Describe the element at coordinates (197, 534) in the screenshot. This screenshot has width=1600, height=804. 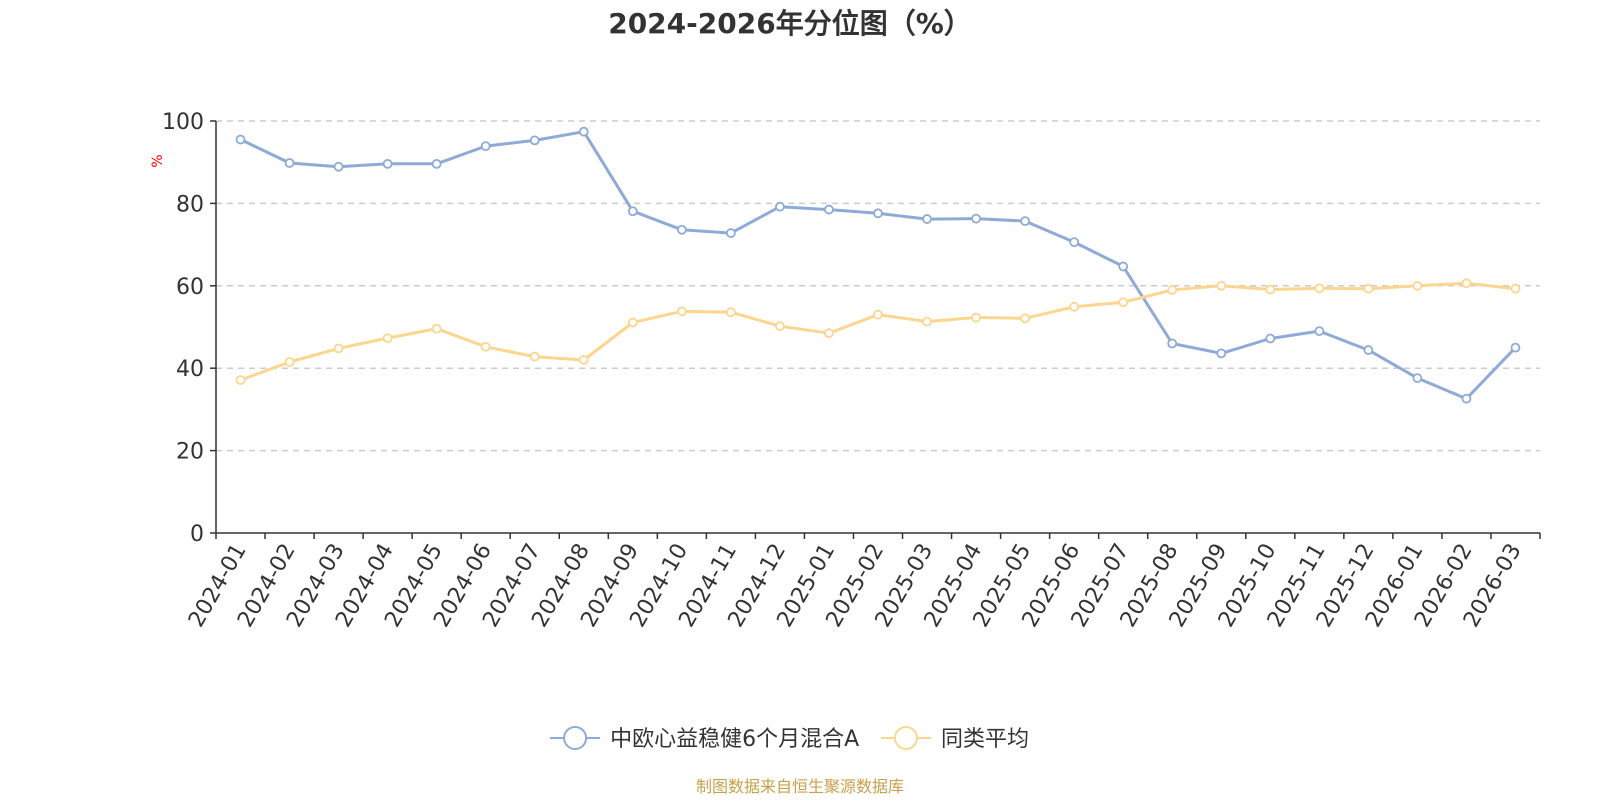
I see `y-tick-label: 0` at that location.